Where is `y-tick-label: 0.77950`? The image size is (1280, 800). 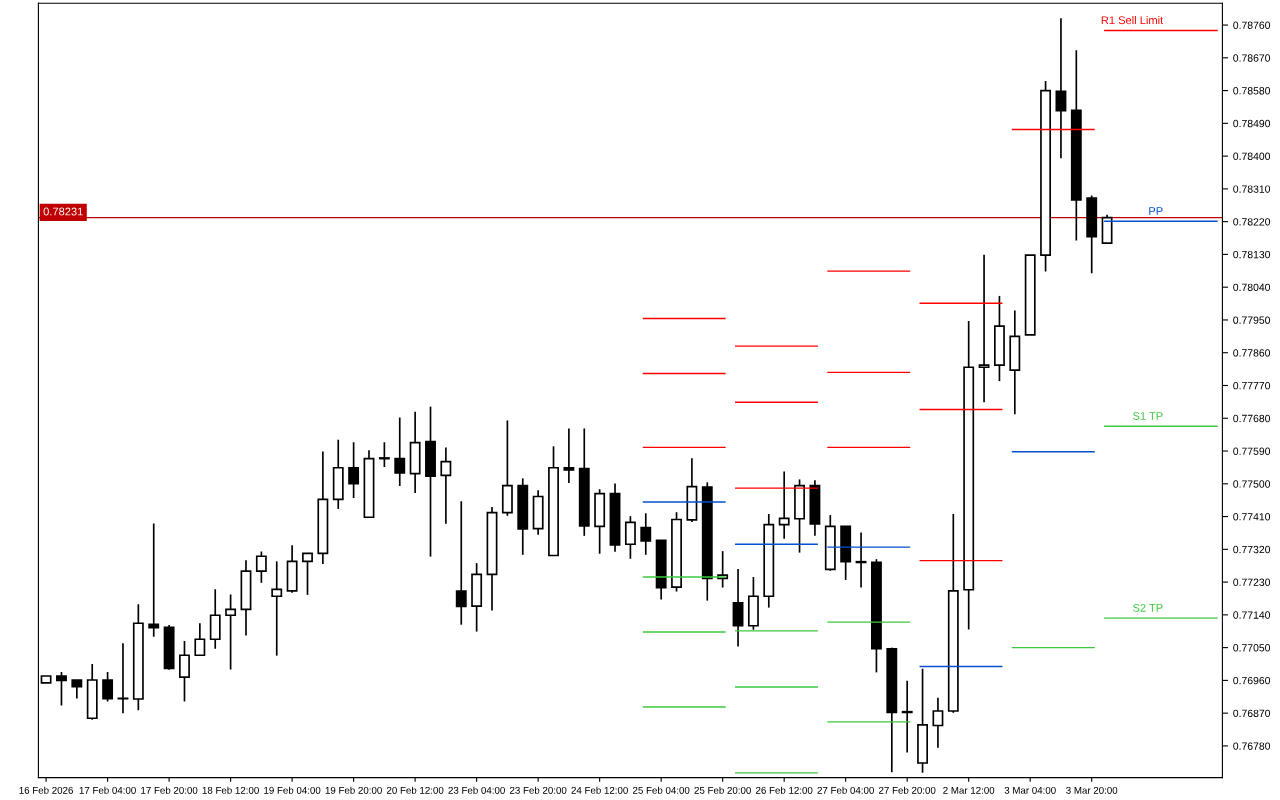
y-tick-label: 0.77950 is located at coordinates (1252, 320).